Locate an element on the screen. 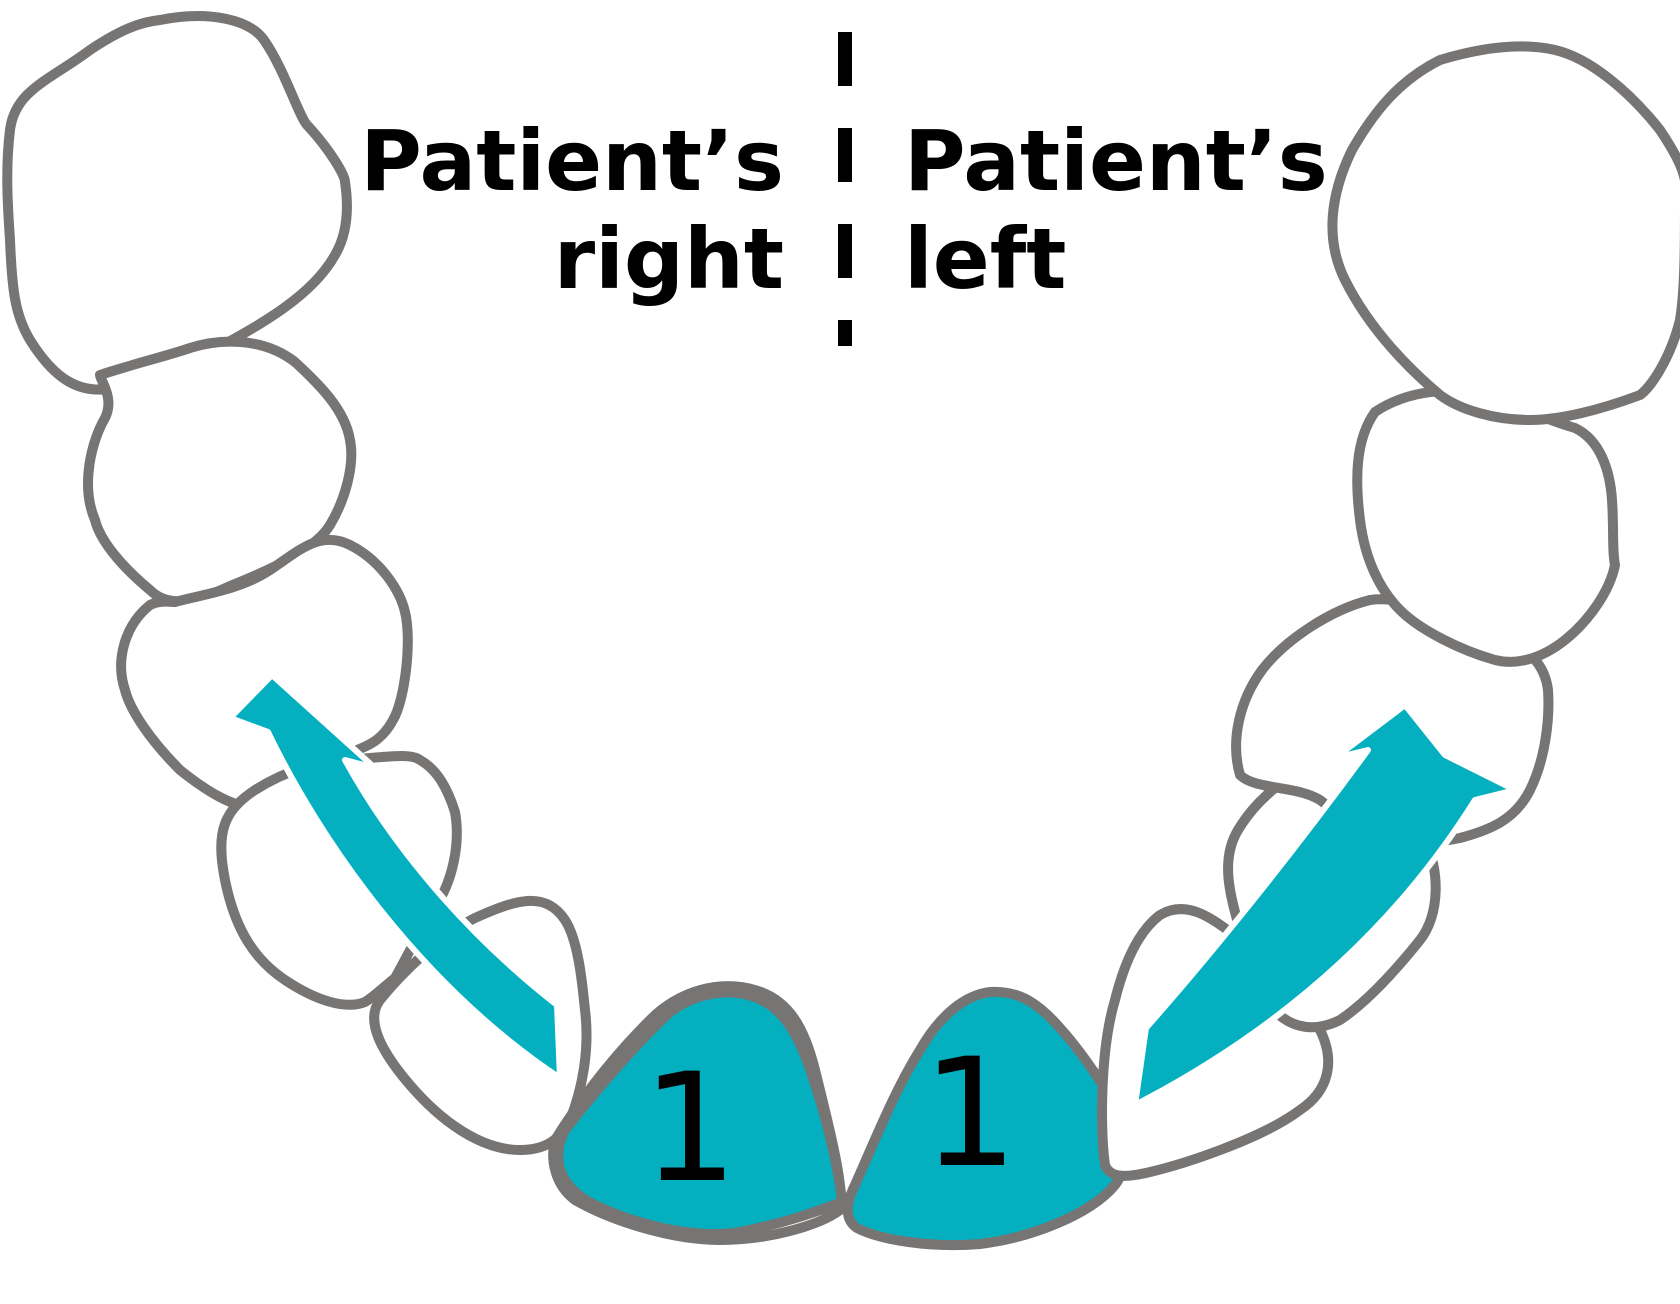 This screenshot has width=1680, height=1304. tooth-right-central-incisor is located at coordinates (700, 1113).